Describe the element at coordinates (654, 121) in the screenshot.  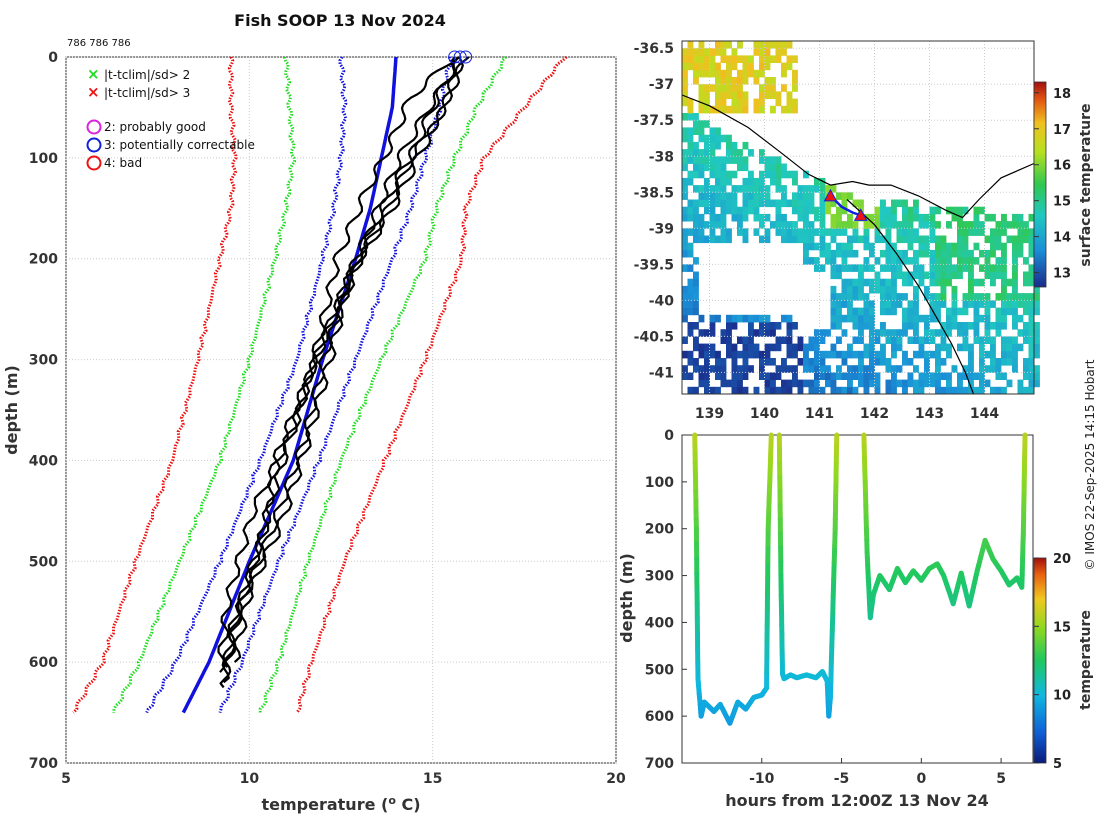
I see `map-y-tick: -37.5` at that location.